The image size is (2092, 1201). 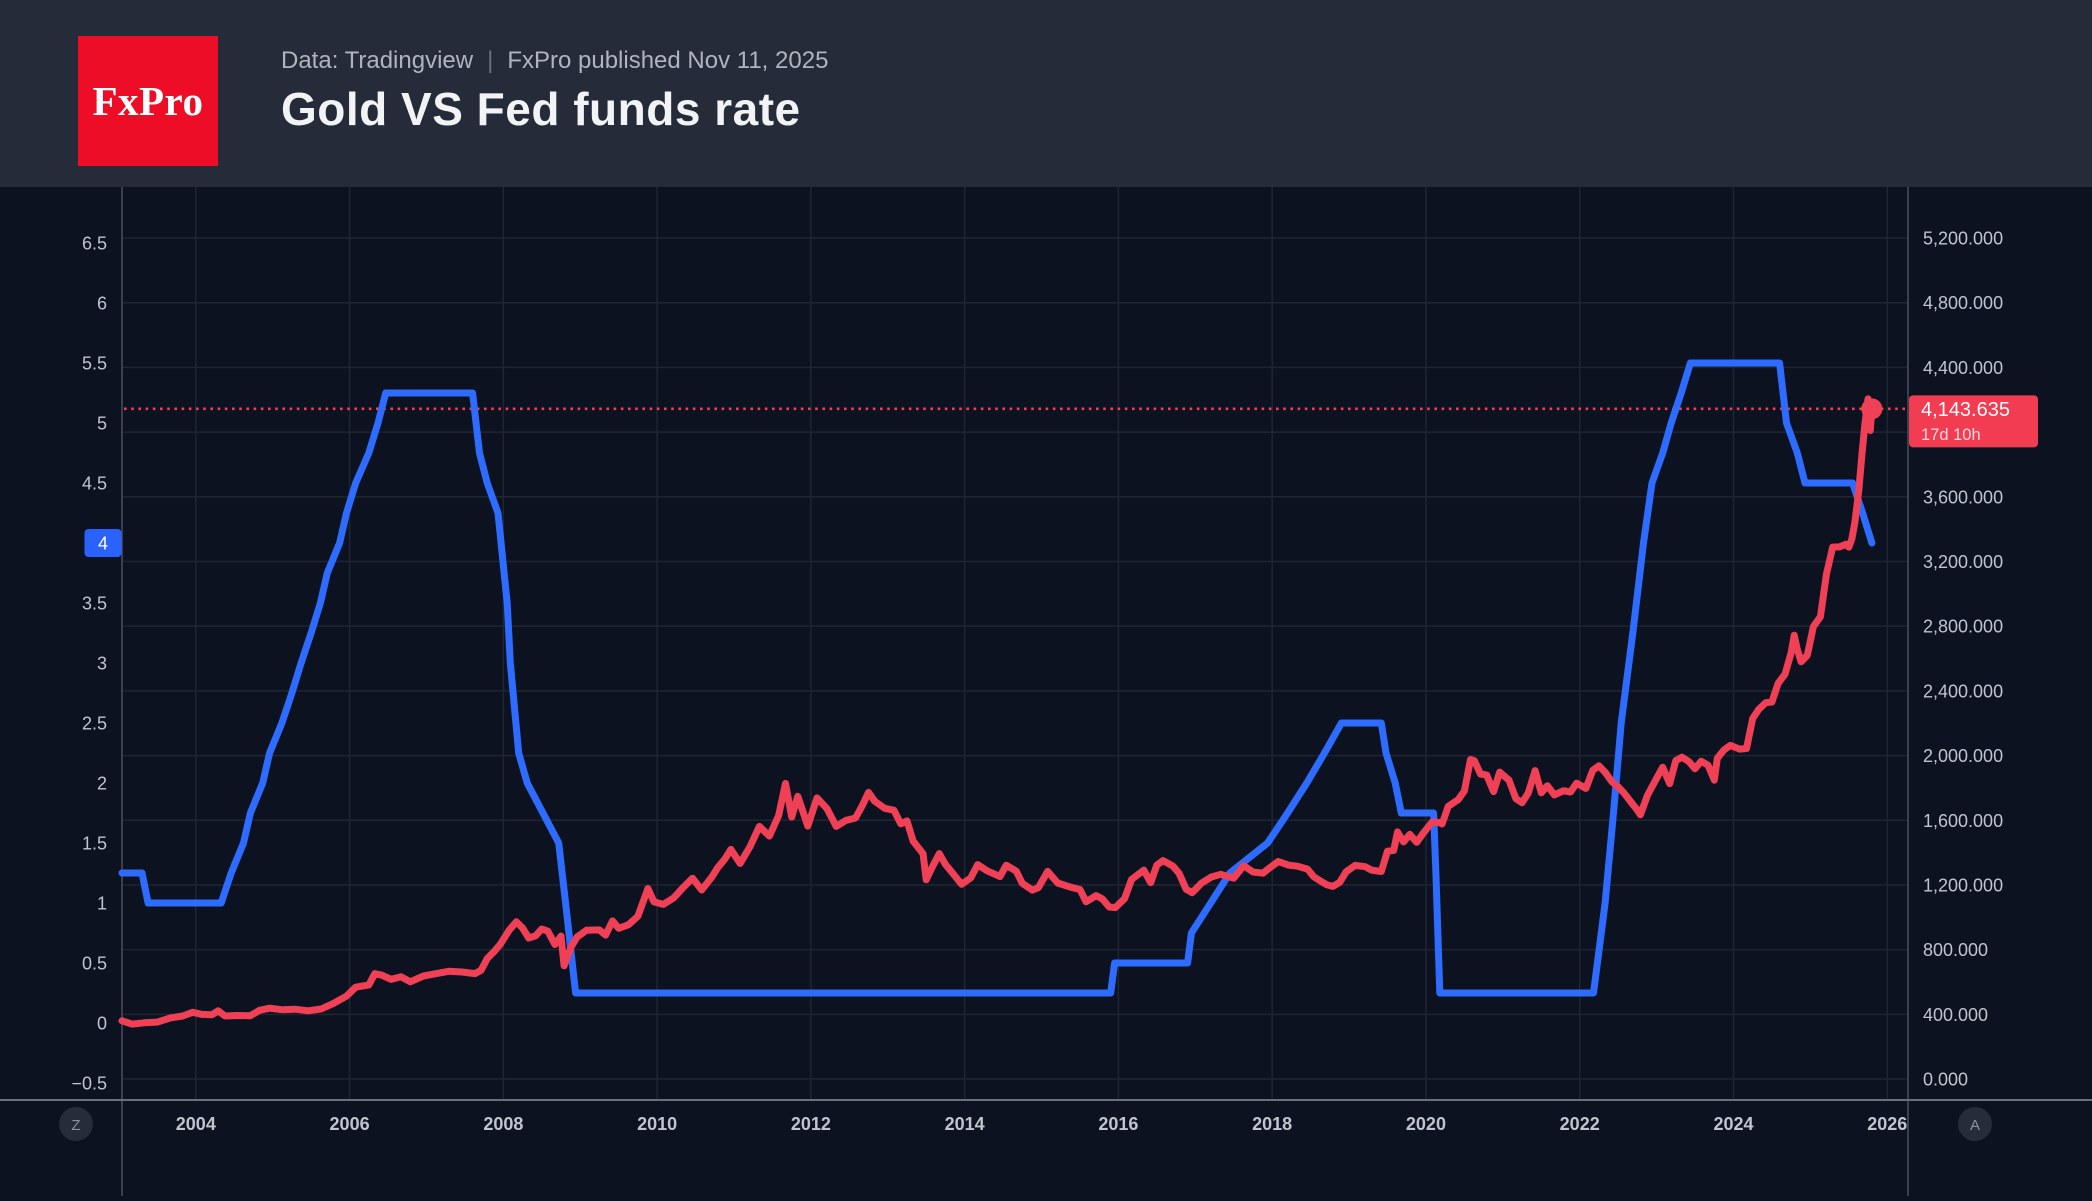 What do you see at coordinates (1963, 756) in the screenshot?
I see `right-axis-label: 2,000.000` at bounding box center [1963, 756].